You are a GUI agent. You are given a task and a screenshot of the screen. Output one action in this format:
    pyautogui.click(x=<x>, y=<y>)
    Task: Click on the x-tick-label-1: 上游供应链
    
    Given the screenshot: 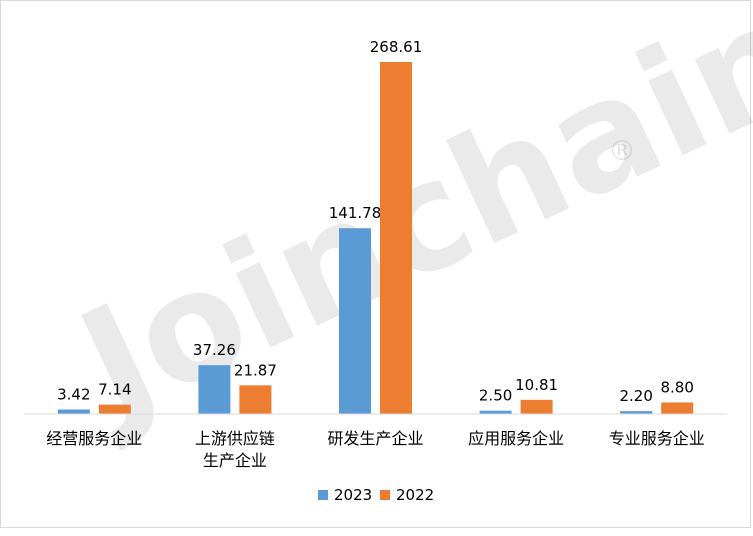 What is the action you would take?
    pyautogui.click(x=235, y=438)
    